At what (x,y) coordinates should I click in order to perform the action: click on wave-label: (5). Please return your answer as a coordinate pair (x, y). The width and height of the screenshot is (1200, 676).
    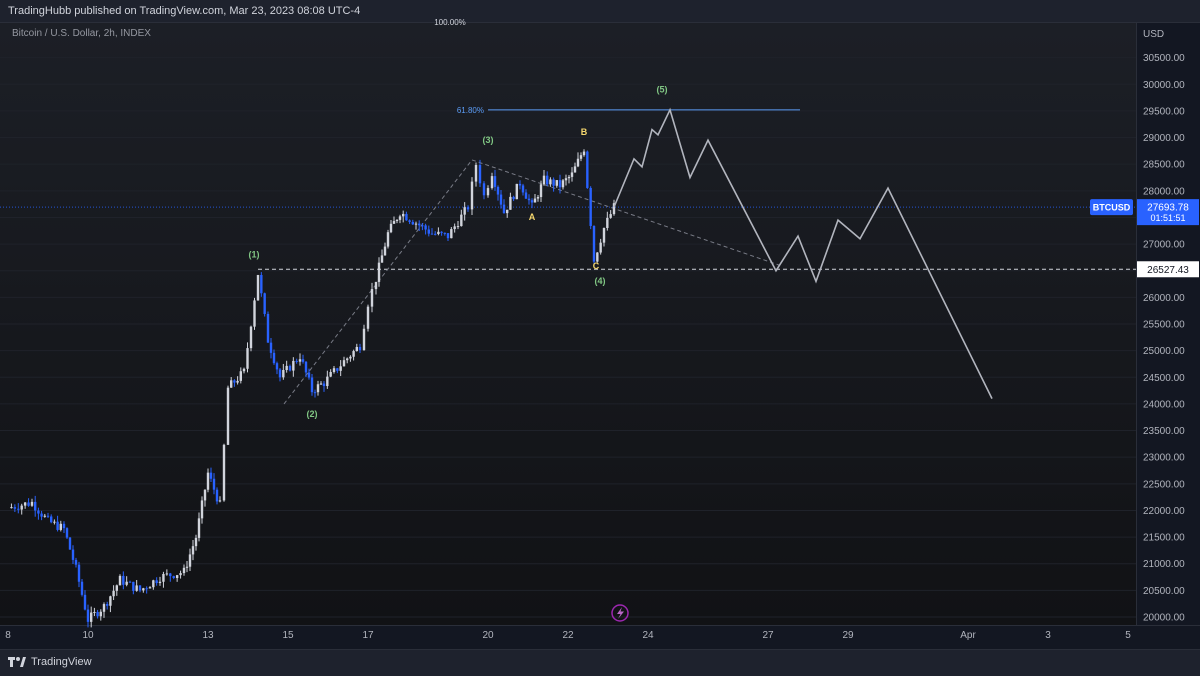
    Looking at the image, I should click on (662, 89).